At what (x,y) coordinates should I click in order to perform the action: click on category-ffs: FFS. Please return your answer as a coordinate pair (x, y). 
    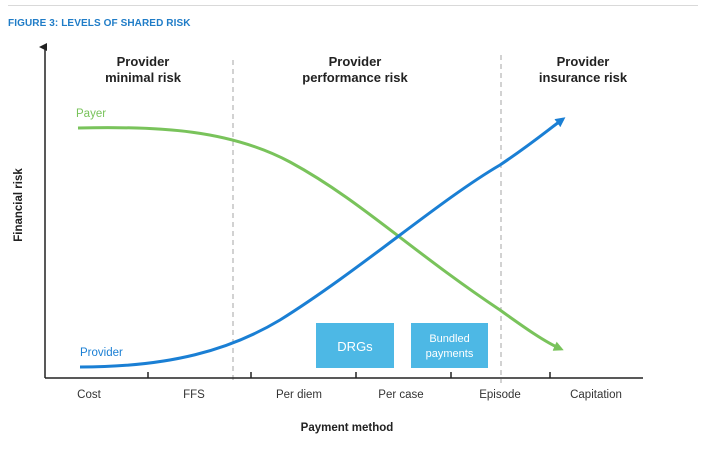
    Looking at the image, I should click on (194, 395).